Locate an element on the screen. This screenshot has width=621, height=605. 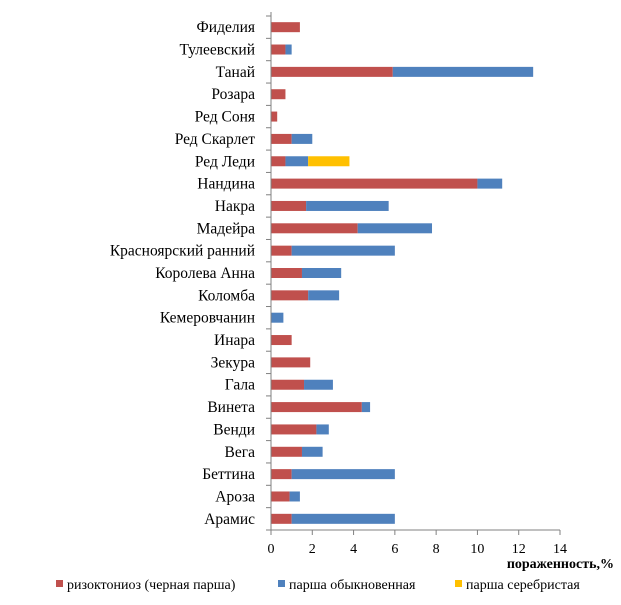
category-label: Красноярский ранний is located at coordinates (182, 251).